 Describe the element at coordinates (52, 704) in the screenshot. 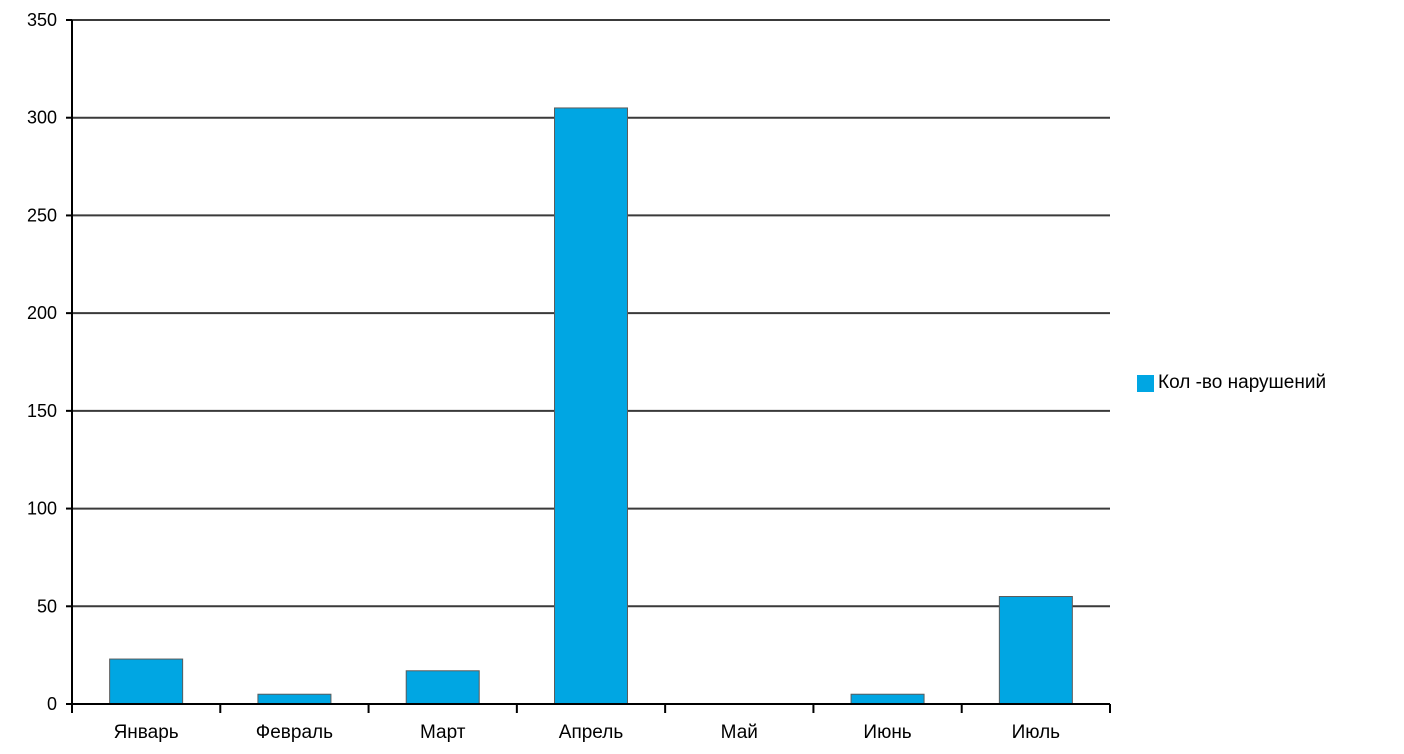

I see `y-tick-label: 0` at that location.